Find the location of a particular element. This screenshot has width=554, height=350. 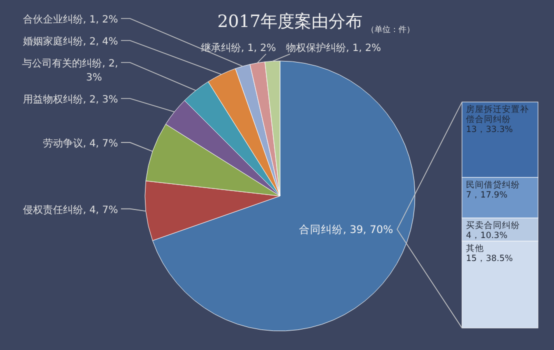

series-label: 其他 is located at coordinates (475, 248).